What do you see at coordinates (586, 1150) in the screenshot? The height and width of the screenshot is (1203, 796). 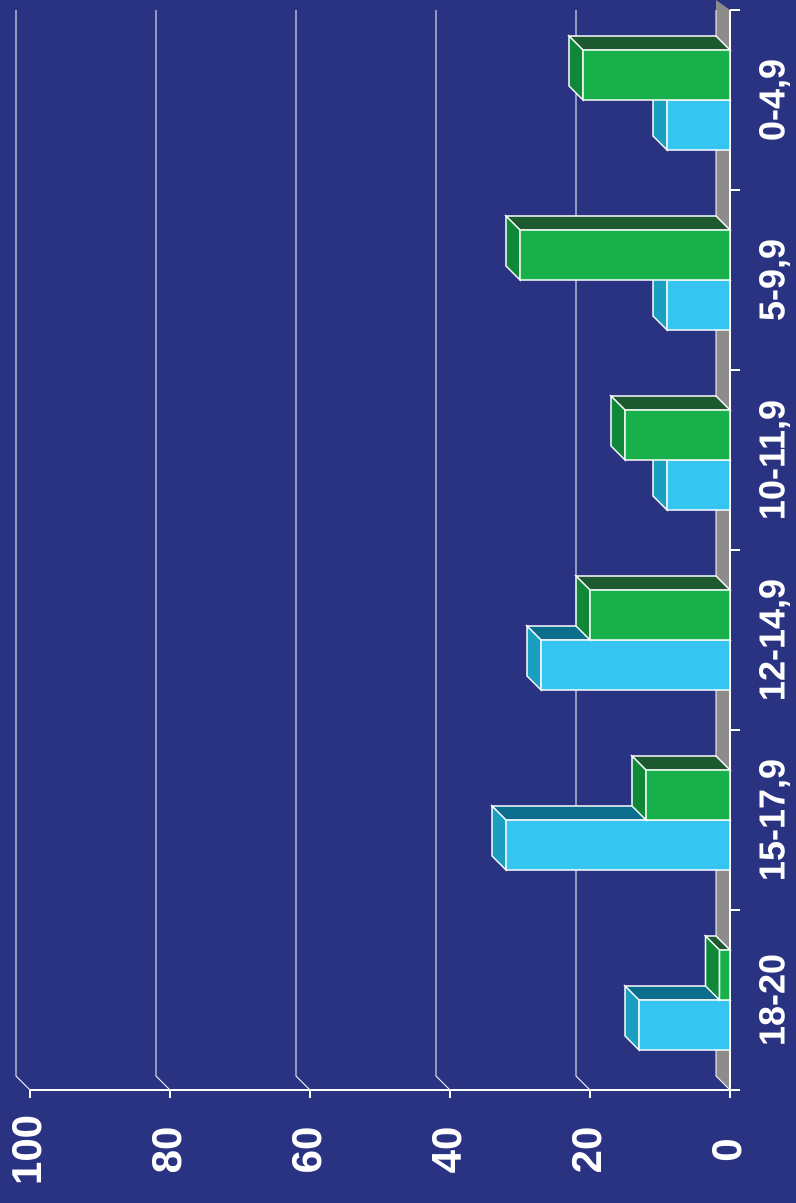 I see `y-tick-label: 20` at bounding box center [586, 1150].